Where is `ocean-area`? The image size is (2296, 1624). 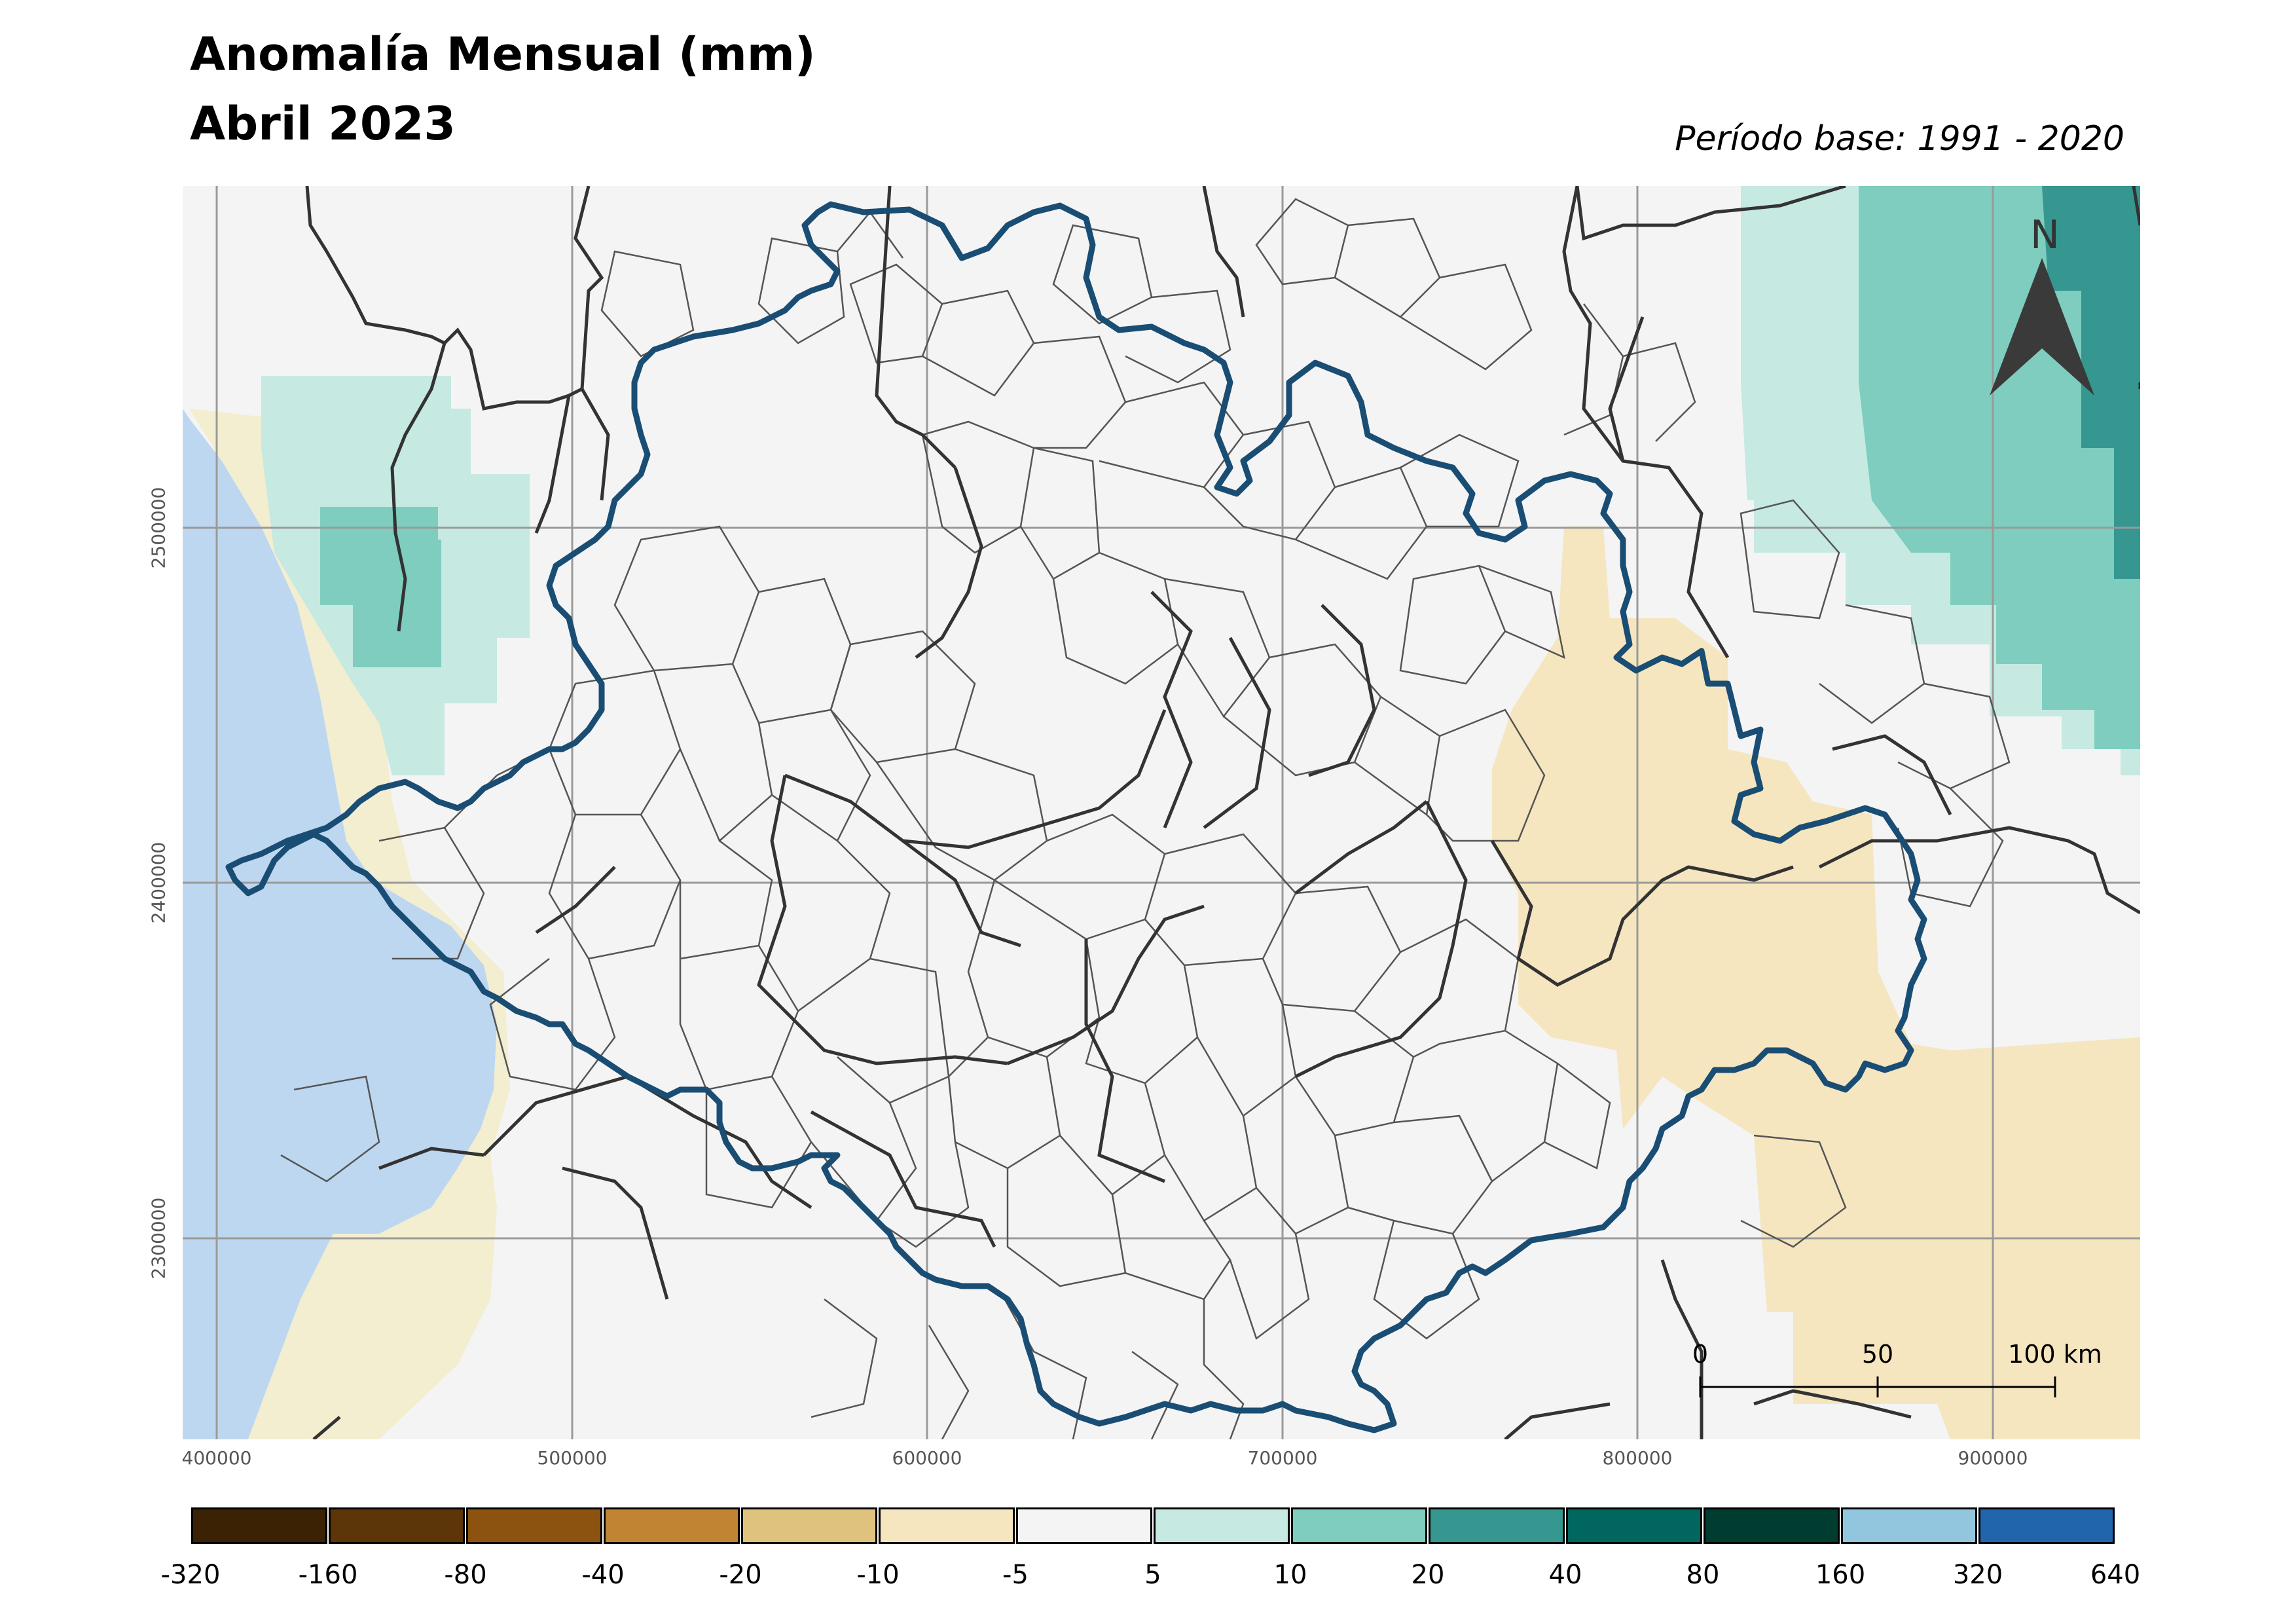 ocean-area is located at coordinates (340, 924).